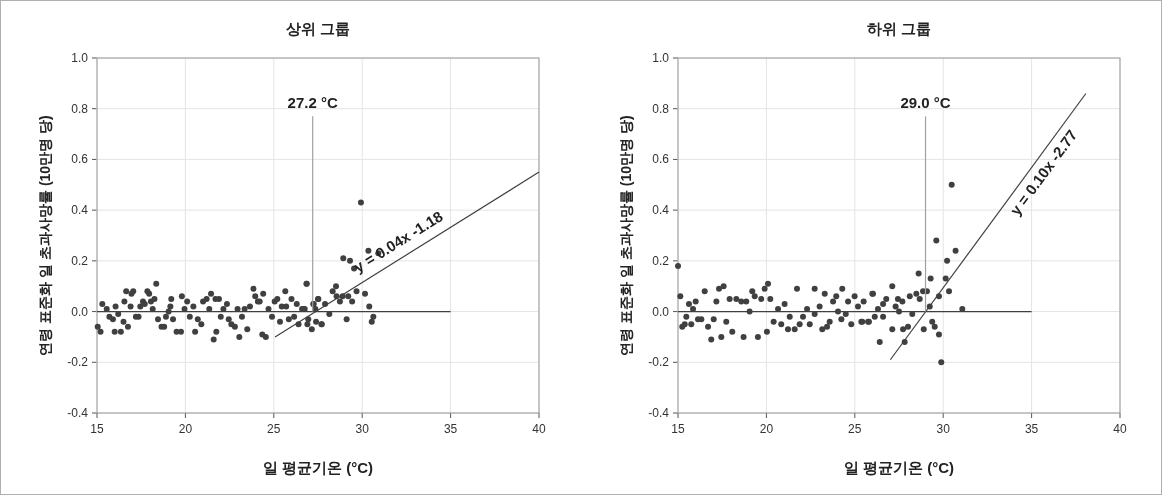 The height and width of the screenshot is (495, 1162). I want to click on annotation: 27.2 °C, so click(312, 103).